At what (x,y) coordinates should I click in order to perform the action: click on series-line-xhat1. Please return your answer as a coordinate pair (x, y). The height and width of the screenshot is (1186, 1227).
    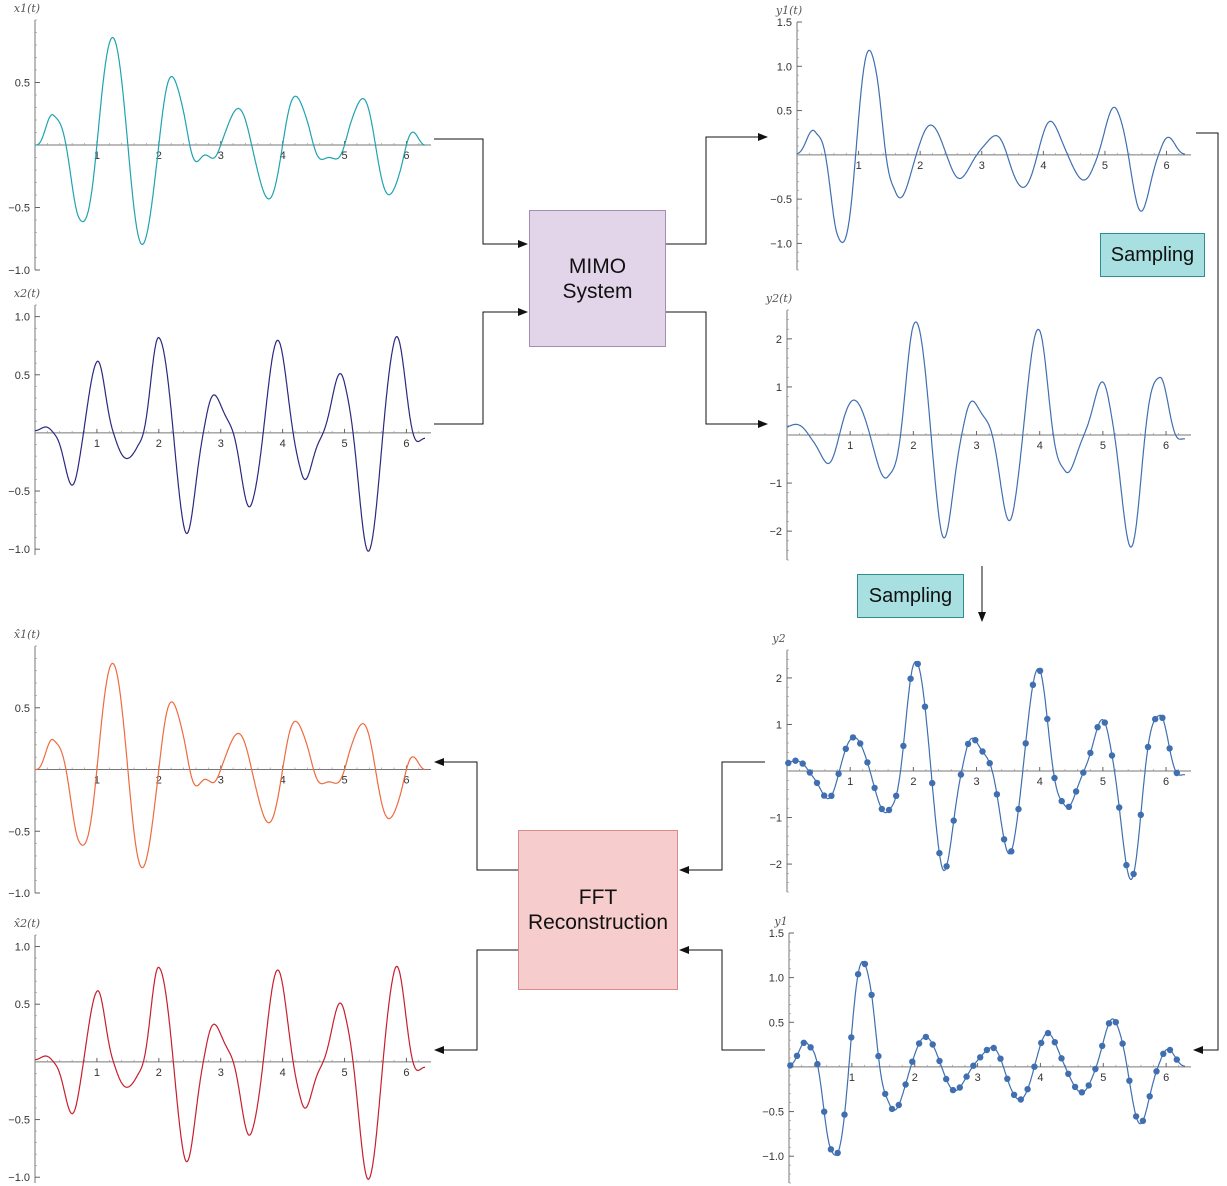
    Looking at the image, I should click on (230, 765).